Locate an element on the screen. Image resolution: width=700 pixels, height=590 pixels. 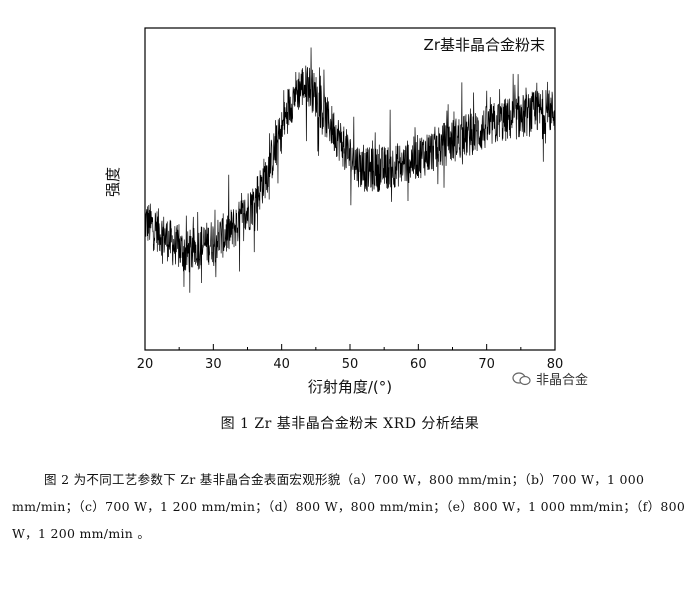
figure-caption: 图 1 Zr 基非晶合金粉末 XRD 分析结果 is located at coordinates (350, 424).